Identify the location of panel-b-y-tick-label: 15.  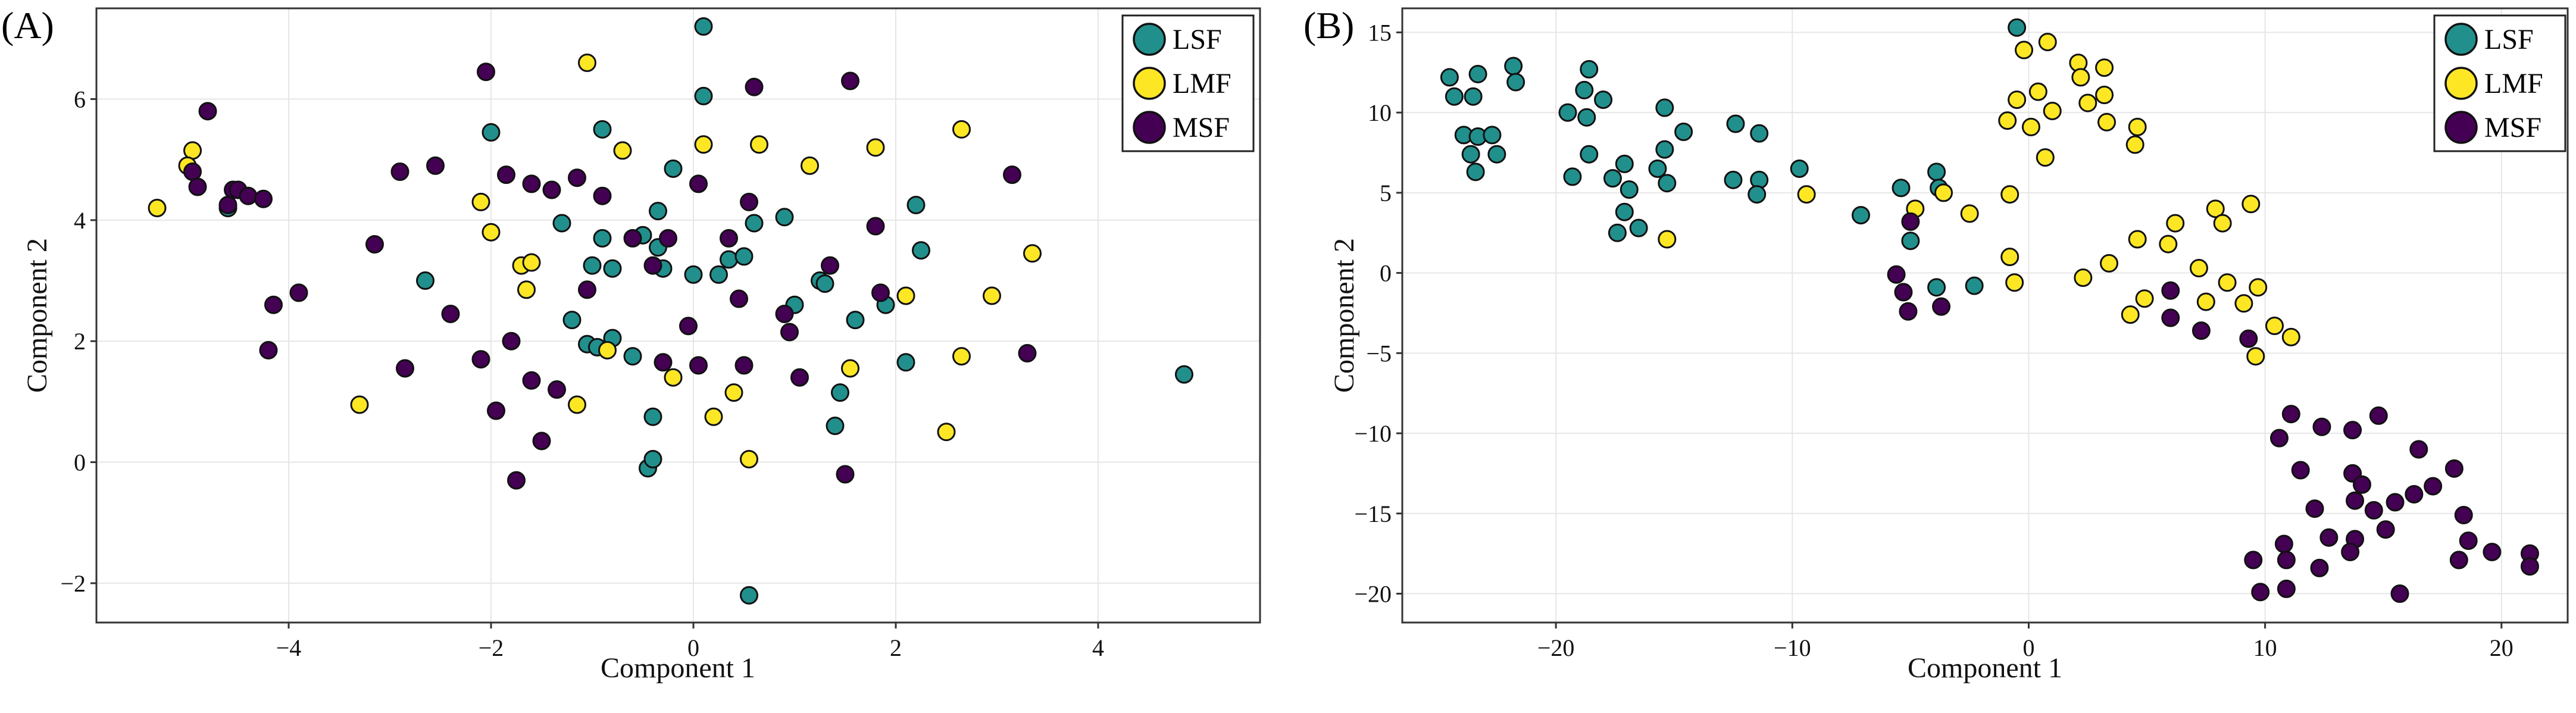
(1380, 32).